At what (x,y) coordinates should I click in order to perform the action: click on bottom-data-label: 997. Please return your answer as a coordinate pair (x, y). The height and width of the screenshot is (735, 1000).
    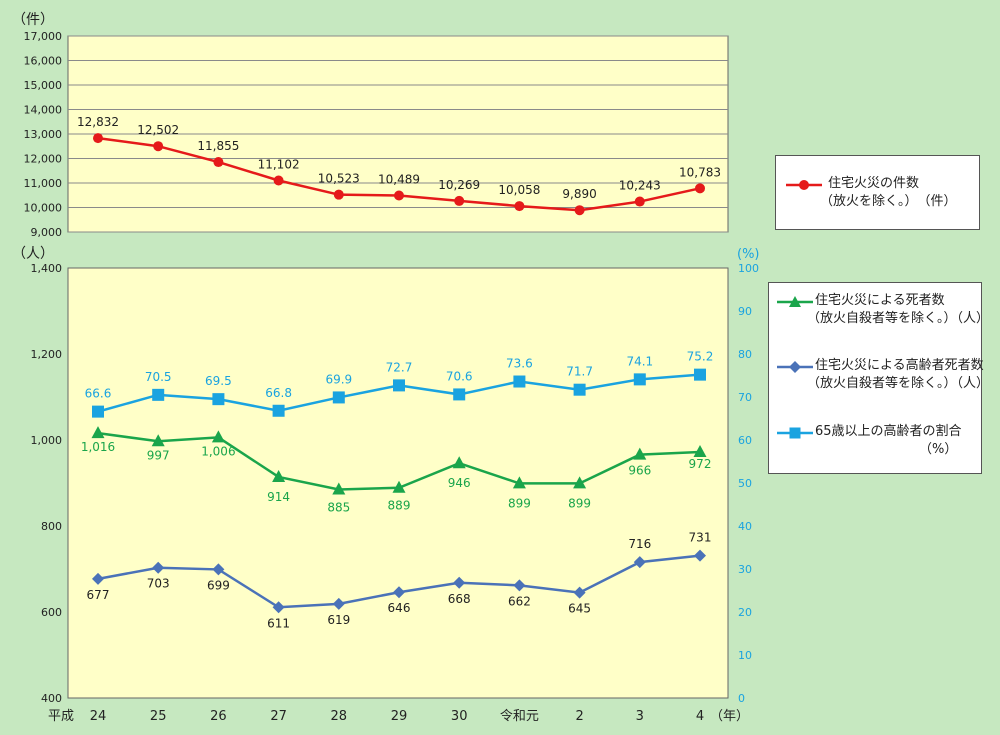
    Looking at the image, I should click on (158, 455).